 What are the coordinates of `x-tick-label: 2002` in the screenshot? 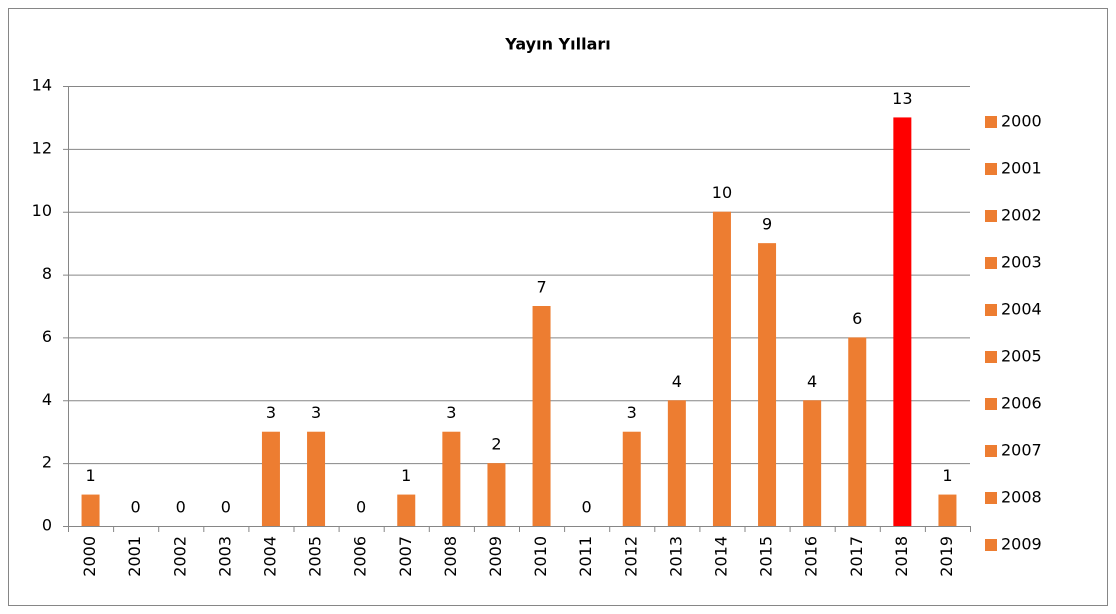 It's located at (179, 556).